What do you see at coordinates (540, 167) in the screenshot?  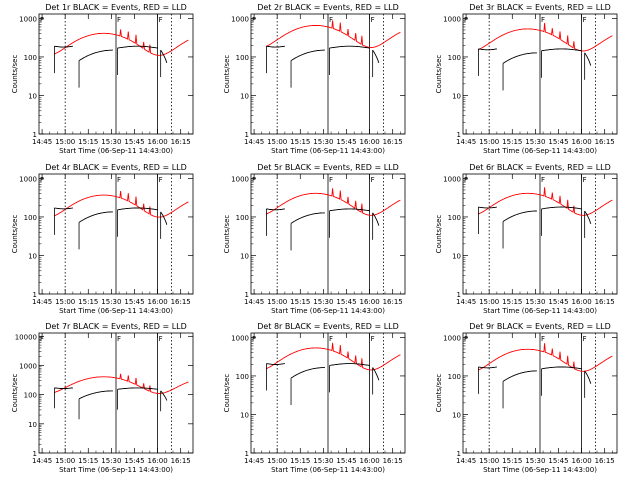 I see `panel-title: Det 6r BLACK = Events, RED = LLD` at bounding box center [540, 167].